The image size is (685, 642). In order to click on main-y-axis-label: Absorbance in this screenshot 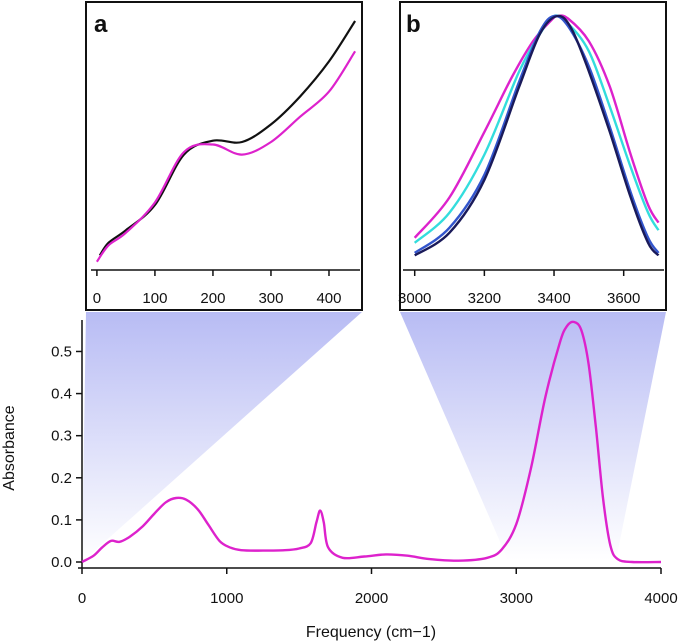, I will do `click(9, 447)`.